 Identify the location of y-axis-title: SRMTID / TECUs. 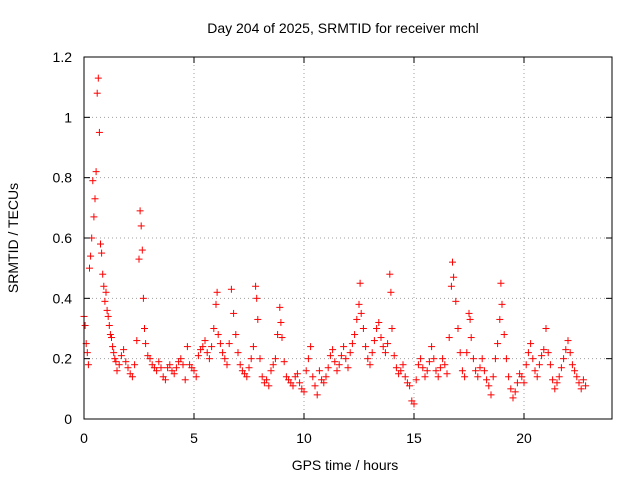
(13, 238).